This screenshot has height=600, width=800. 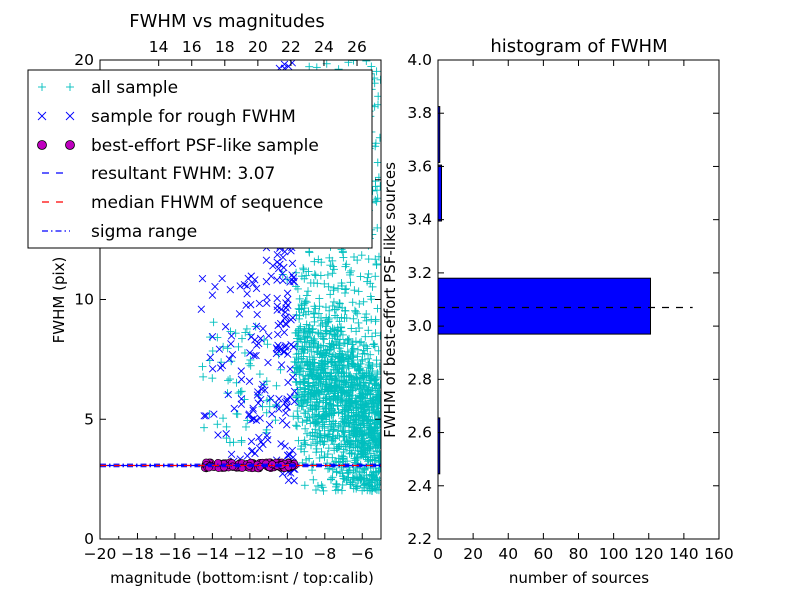 I want to click on legend-label-all-sample: all sample, so click(x=134, y=88).